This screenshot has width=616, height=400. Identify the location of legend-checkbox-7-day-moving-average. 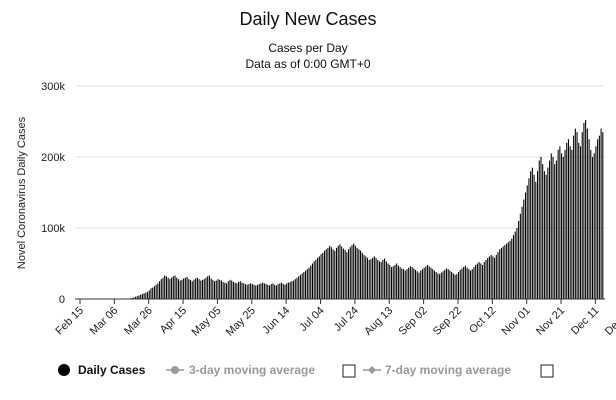
(547, 371).